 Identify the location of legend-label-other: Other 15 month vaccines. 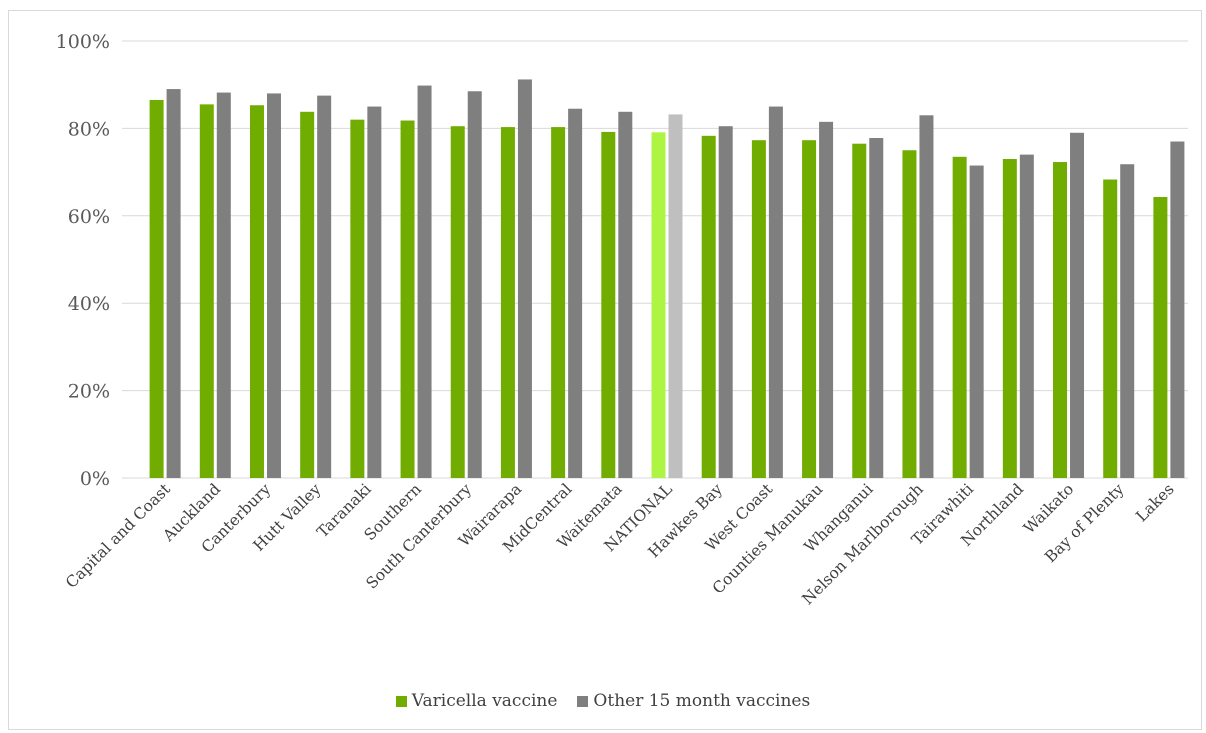
(702, 701).